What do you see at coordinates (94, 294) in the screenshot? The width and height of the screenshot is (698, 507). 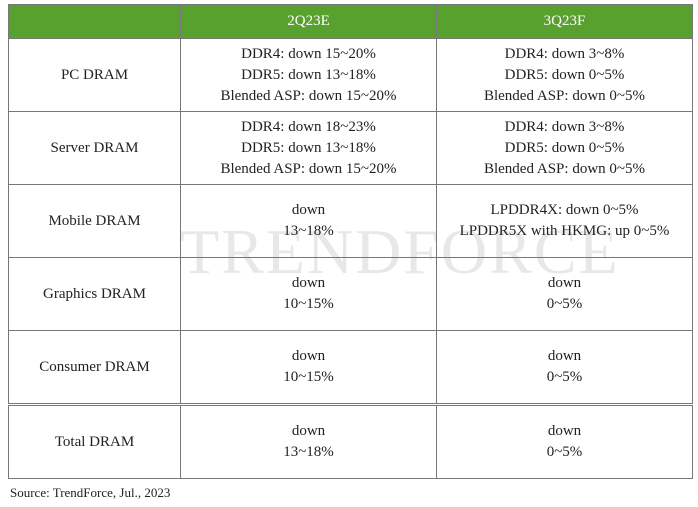 I see `row-label: Graphics DRAM` at bounding box center [94, 294].